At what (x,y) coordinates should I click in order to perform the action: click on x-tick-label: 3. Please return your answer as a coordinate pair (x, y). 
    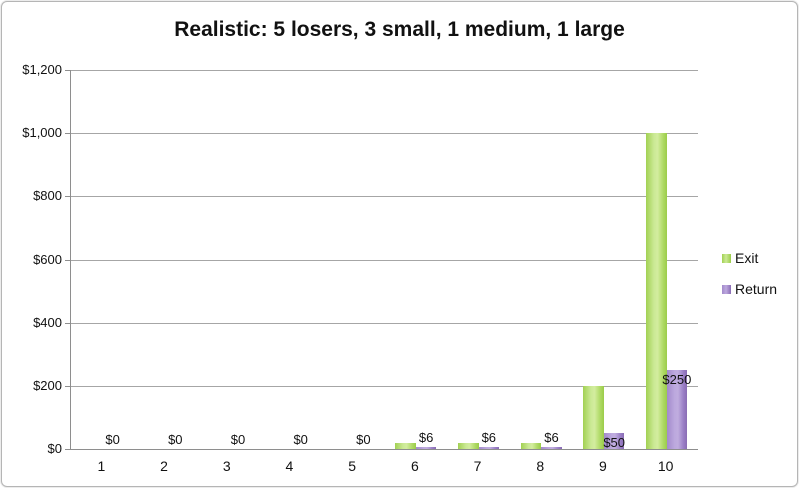
    Looking at the image, I should click on (226, 466).